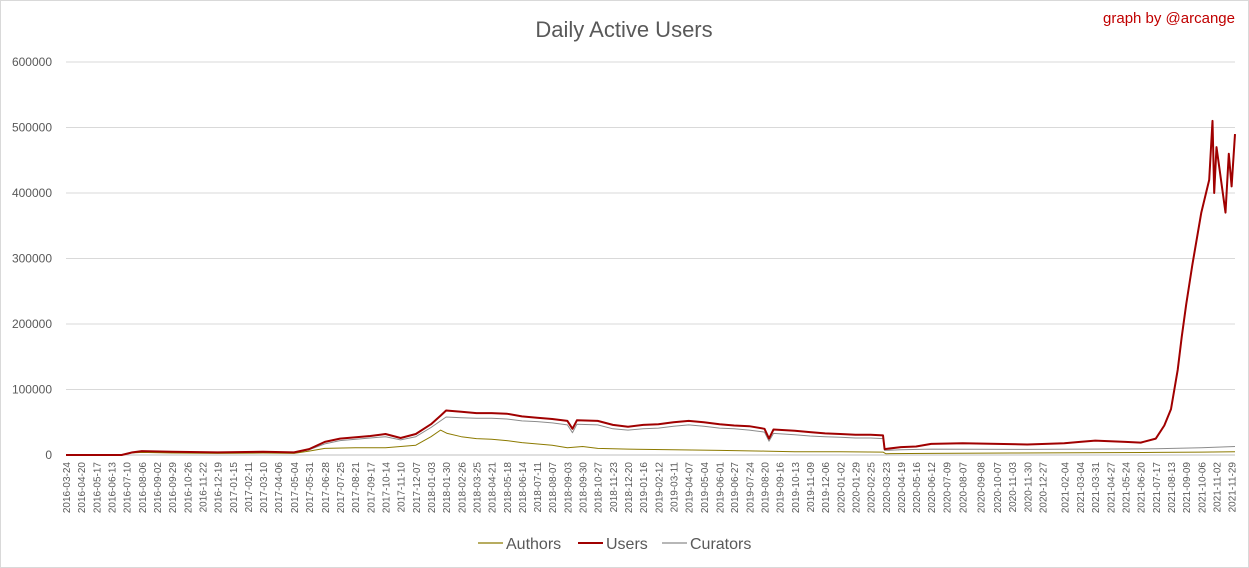  What do you see at coordinates (32, 193) in the screenshot?
I see `y-tick-label: 400000` at bounding box center [32, 193].